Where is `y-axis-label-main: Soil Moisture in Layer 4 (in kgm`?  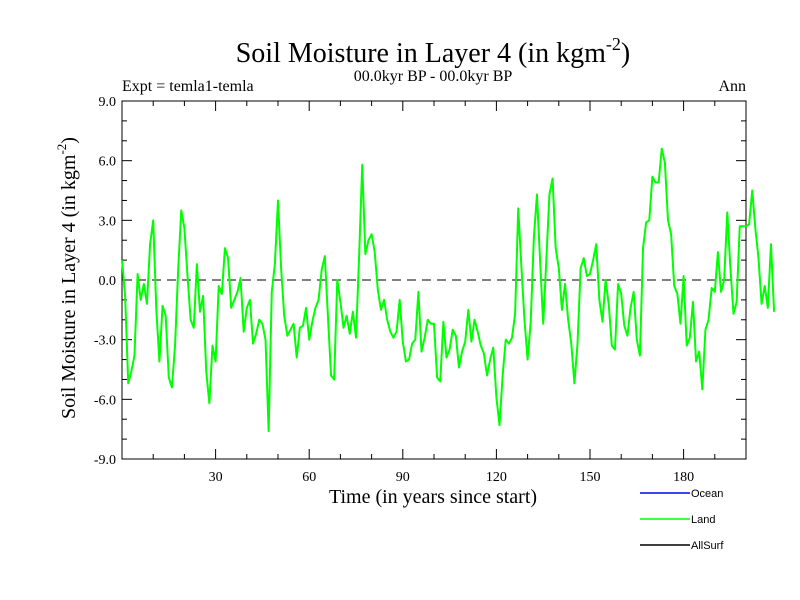 y-axis-label-main: Soil Moisture in Layer 4 (in kgm is located at coordinates (69, 286).